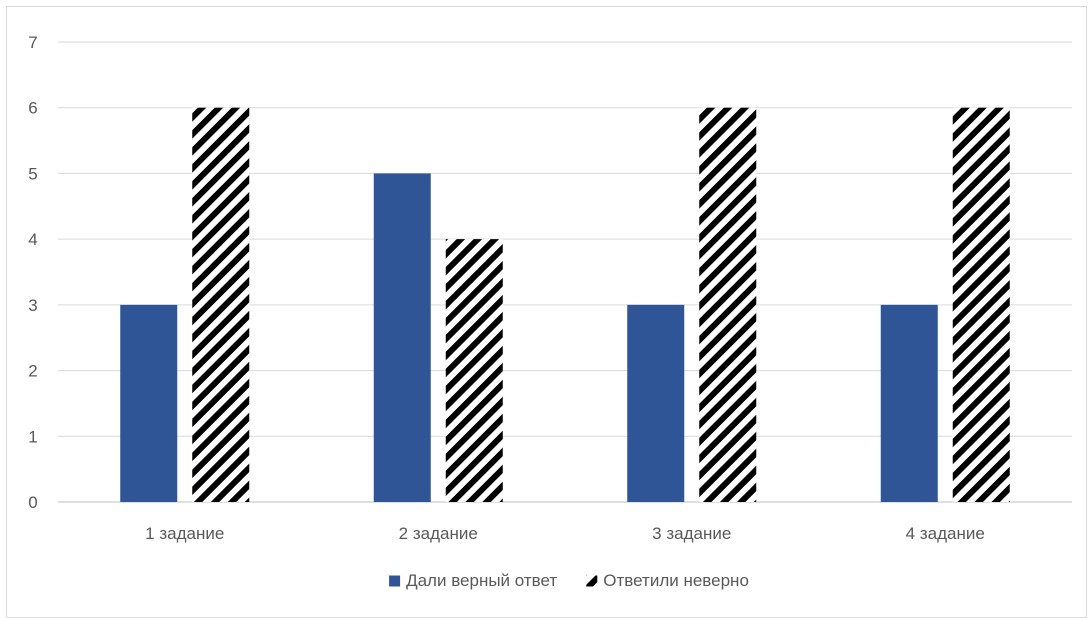 This screenshot has height=618, width=1091. I want to click on x-tick-label: 2 задание, so click(438, 533).